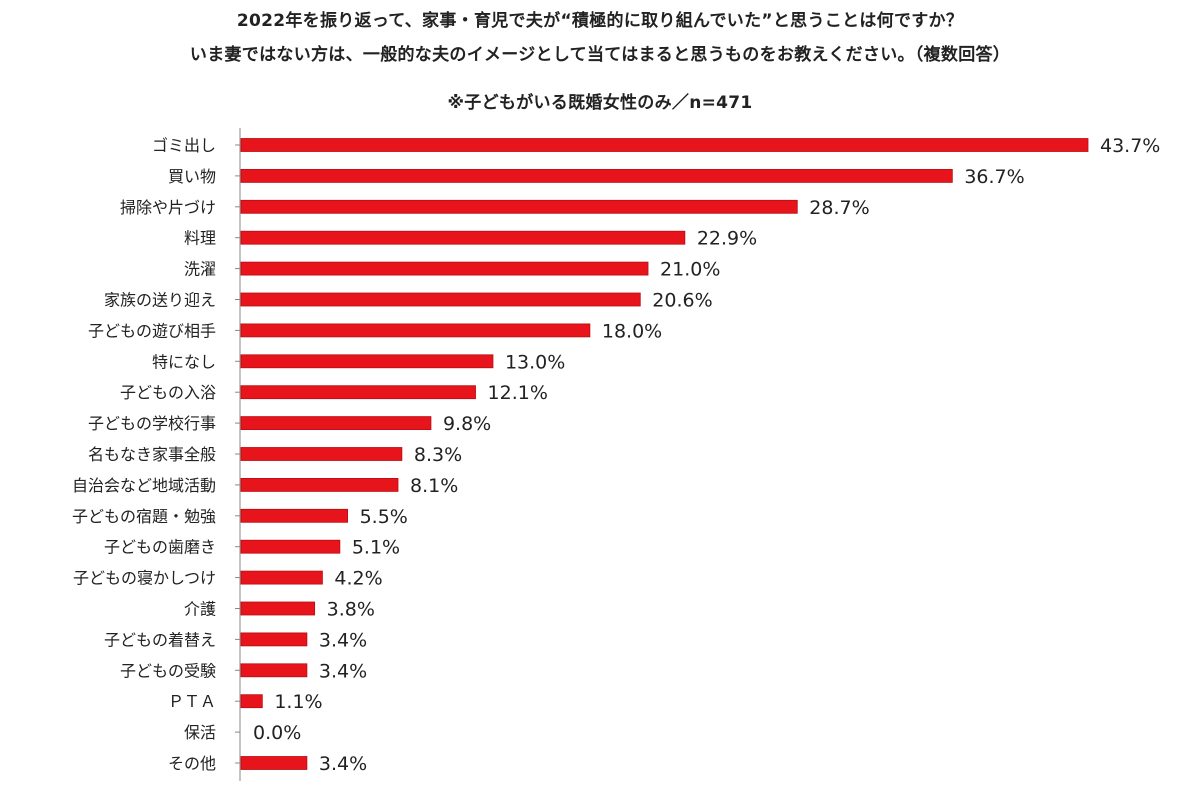 Image resolution: width=1200 pixels, height=800 pixels. What do you see at coordinates (682, 301) in the screenshot?
I see `data-label: 20.6%` at bounding box center [682, 301].